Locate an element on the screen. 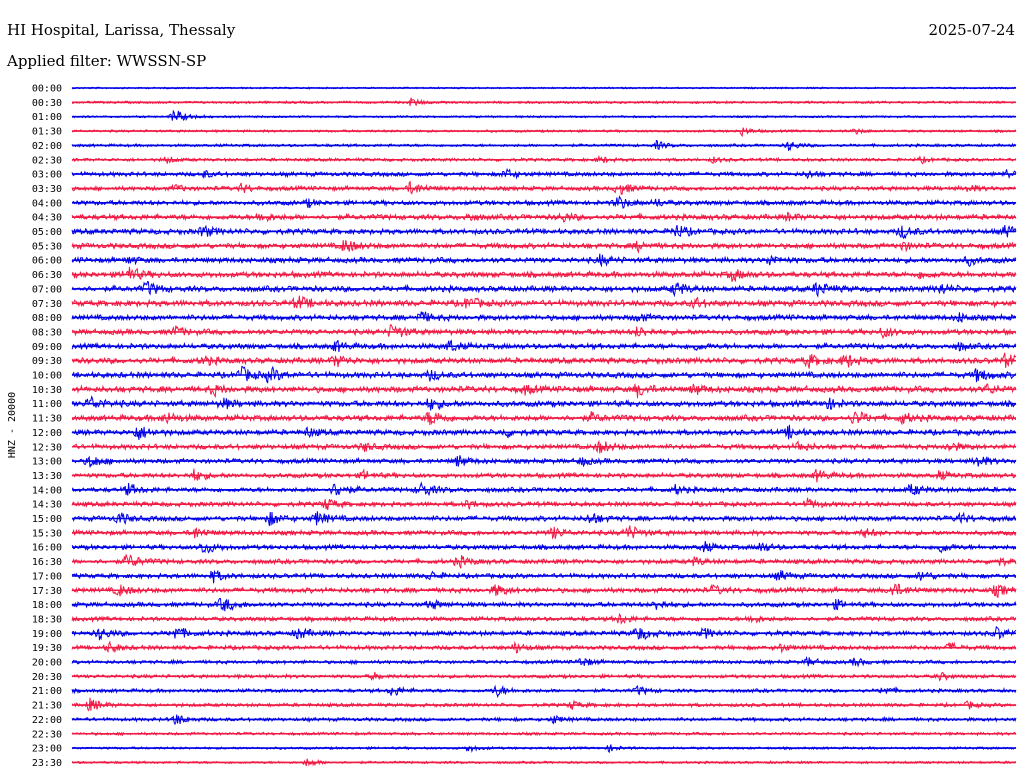  time-label: 08:30 is located at coordinates (47, 332).